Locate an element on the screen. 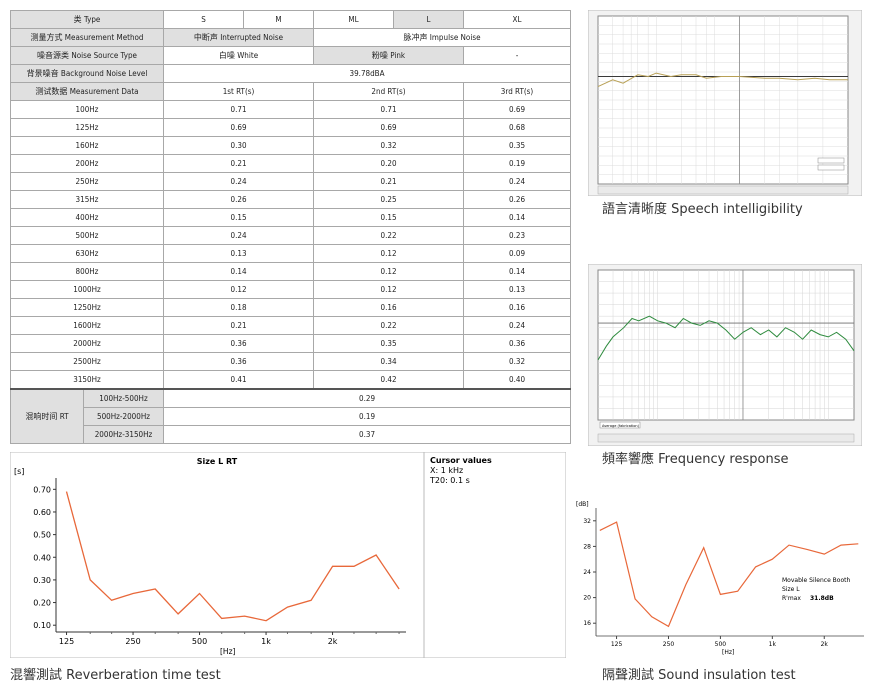  rt-band-1: 100Hz-500Hz is located at coordinates (123, 398).